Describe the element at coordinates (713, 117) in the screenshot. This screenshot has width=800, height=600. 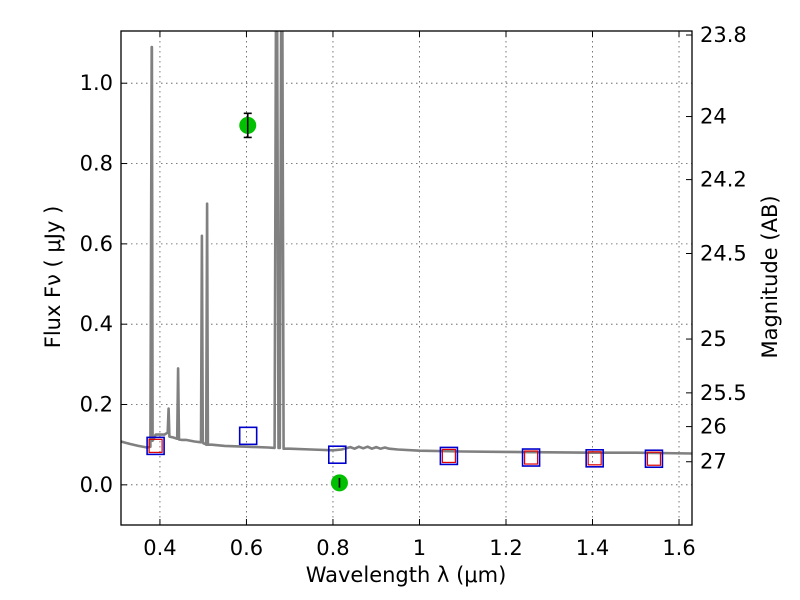
I see `right-tick-label: 24` at that location.